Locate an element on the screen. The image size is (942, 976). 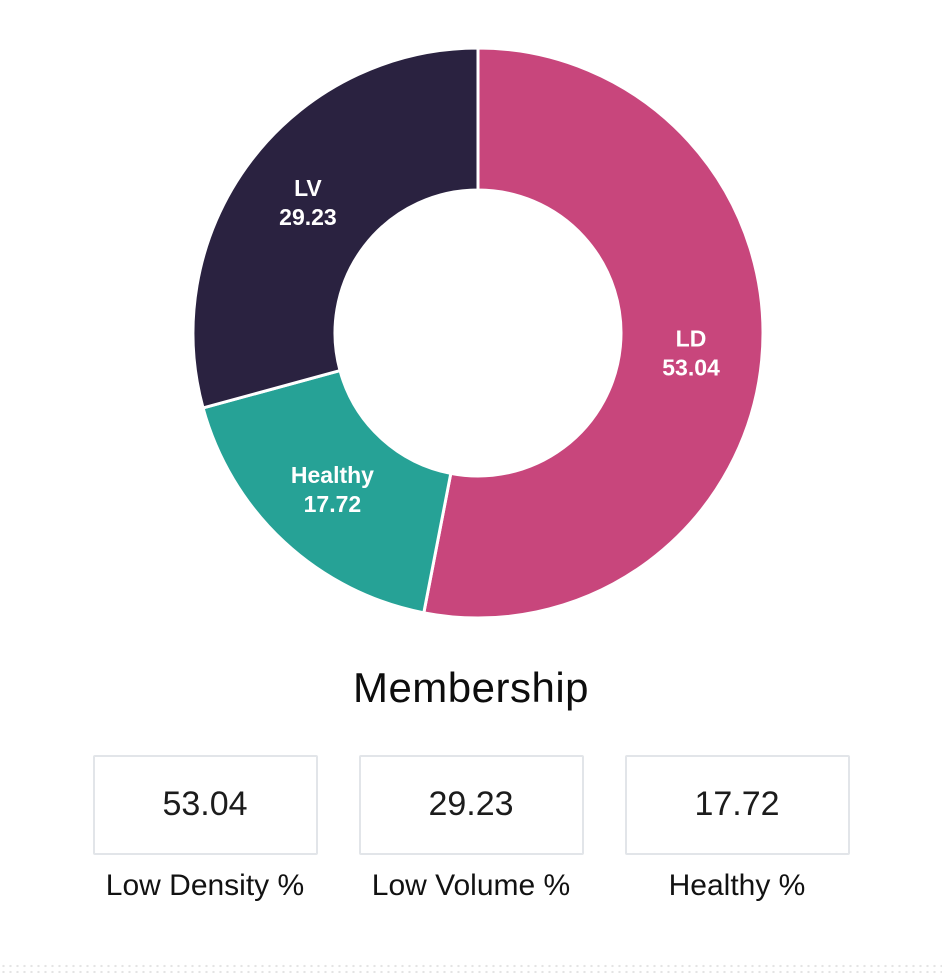
stat-card-low-density: 53.04 is located at coordinates (205, 804).